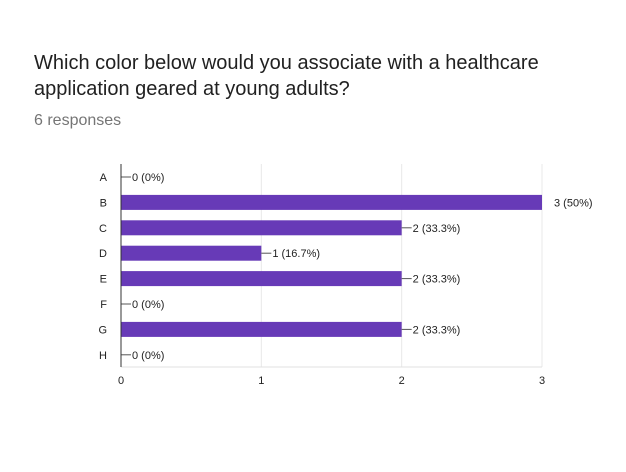 This screenshot has width=626, height=472. What do you see at coordinates (104, 178) in the screenshot?
I see `category-label: A` at bounding box center [104, 178].